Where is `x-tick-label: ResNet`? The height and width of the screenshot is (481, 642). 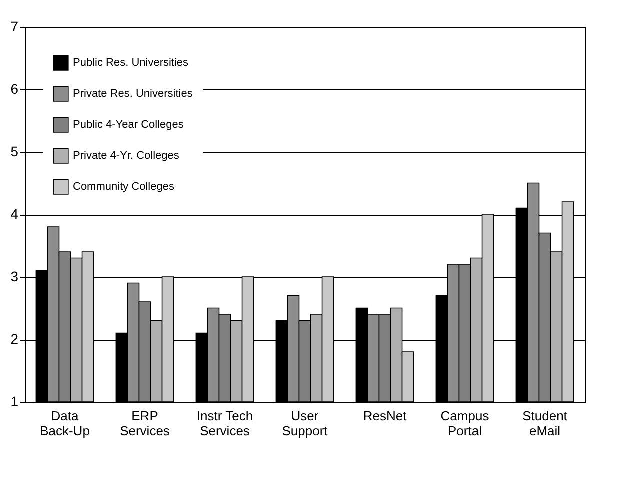
x-tick-label: ResNet is located at coordinates (385, 416).